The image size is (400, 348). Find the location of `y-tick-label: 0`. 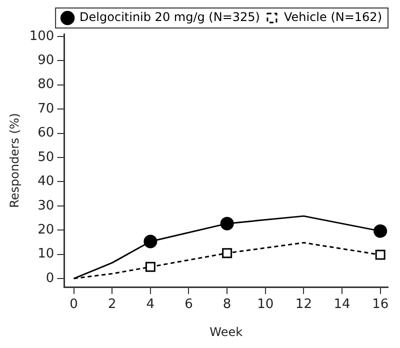

y-tick-label: 0 is located at coordinates (50, 278).